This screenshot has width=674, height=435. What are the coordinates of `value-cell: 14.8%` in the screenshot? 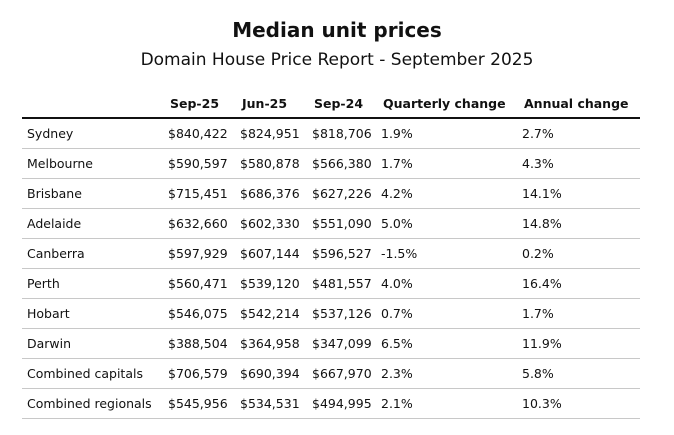 It's located at (578, 223).